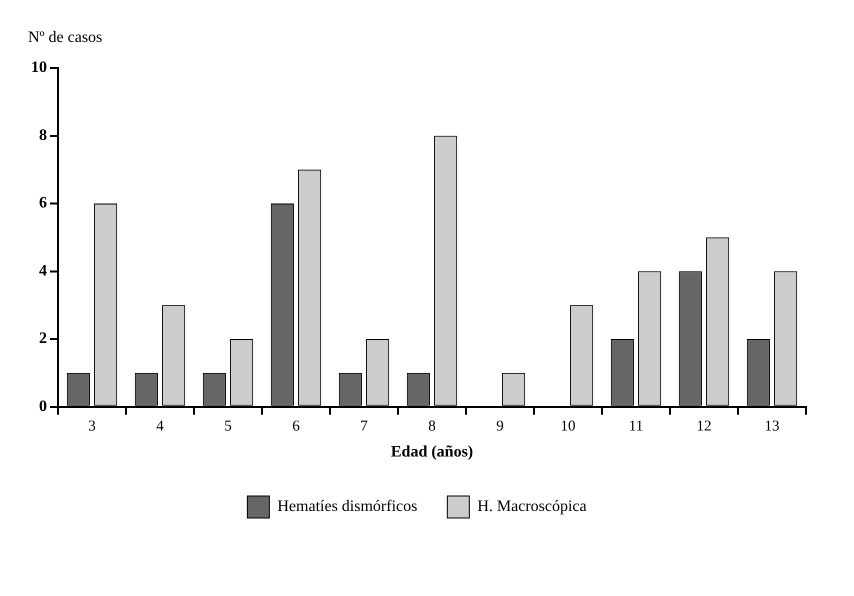 This screenshot has height=596, width=854. What do you see at coordinates (43, 406) in the screenshot?
I see `y-tick-label: 0` at bounding box center [43, 406].